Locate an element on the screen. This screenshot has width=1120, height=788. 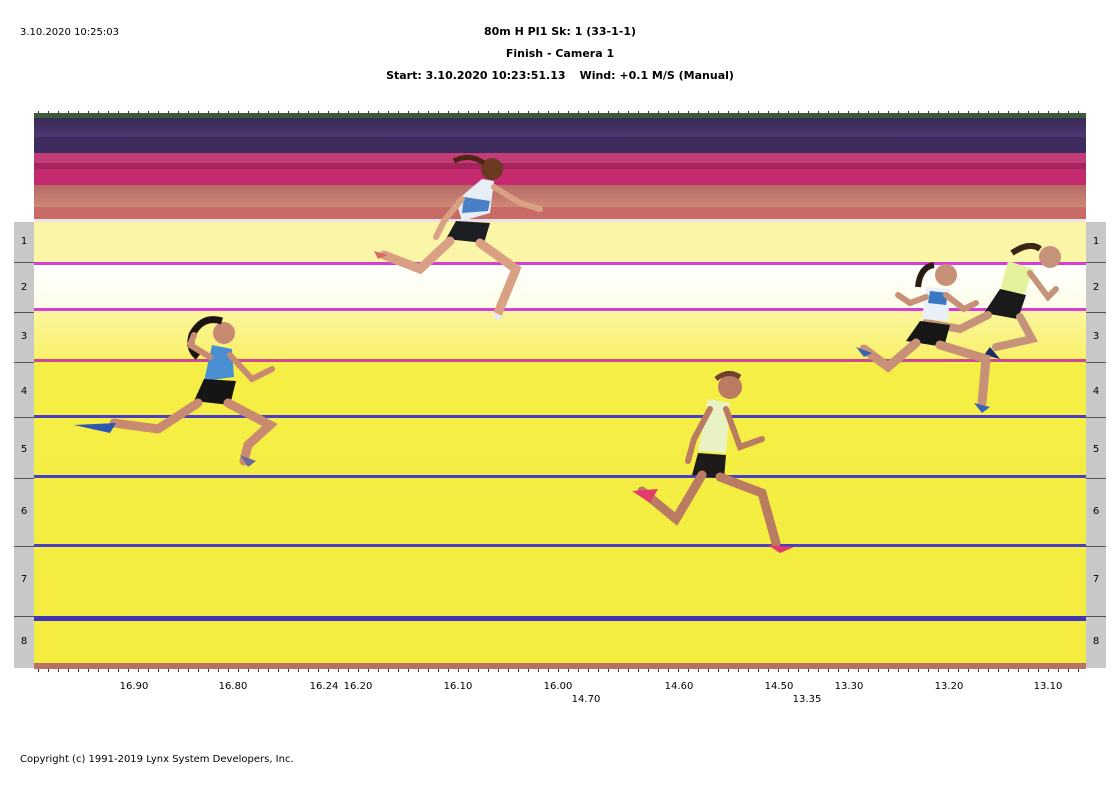
time-label: 16.10 is located at coordinates (458, 686).